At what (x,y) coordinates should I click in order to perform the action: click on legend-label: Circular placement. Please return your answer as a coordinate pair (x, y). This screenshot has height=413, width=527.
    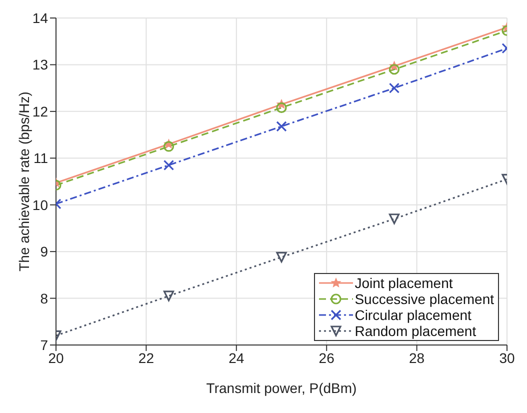
    Looking at the image, I should click on (413, 315).